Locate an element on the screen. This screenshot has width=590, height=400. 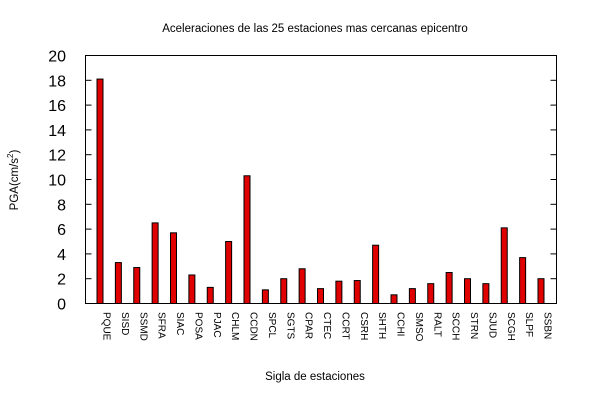
bar-posa is located at coordinates (192, 289).